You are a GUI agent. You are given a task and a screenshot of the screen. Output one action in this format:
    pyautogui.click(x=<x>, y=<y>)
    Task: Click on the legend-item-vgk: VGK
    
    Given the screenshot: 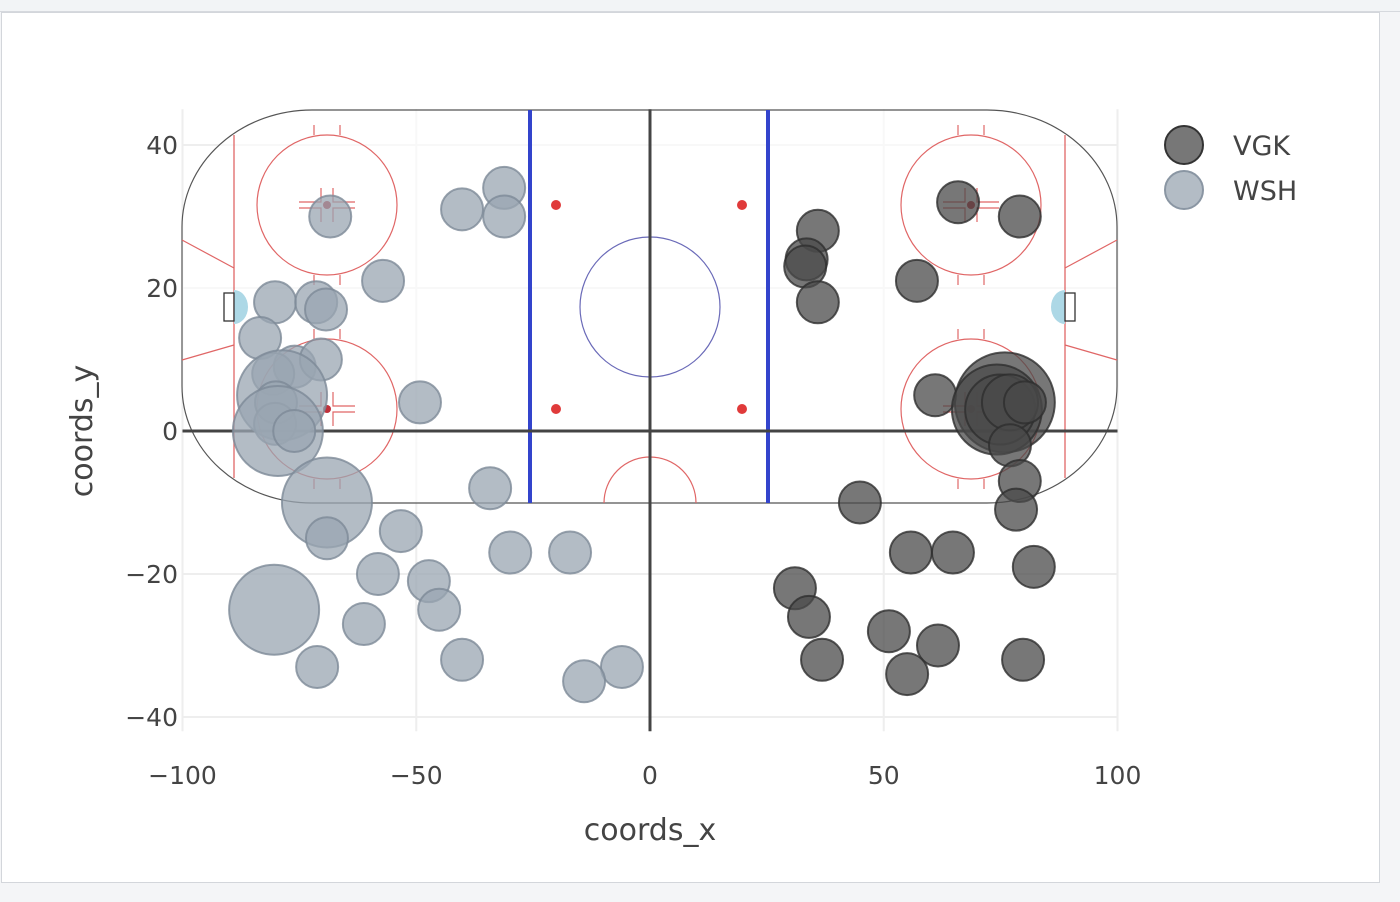 What is the action you would take?
    pyautogui.click(x=1227, y=145)
    